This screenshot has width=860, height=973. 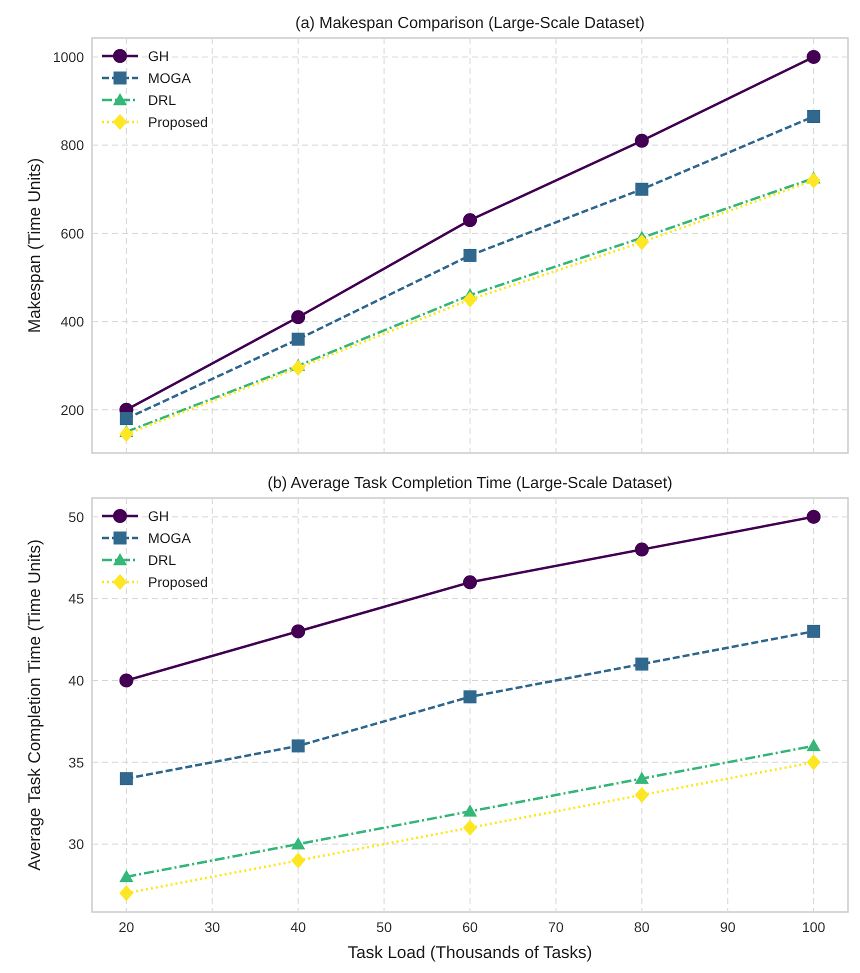 I want to click on y-tick-label: 40, so click(x=76, y=680).